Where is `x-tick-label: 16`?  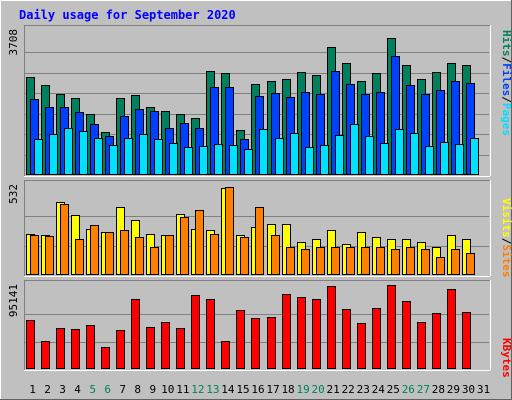 x-tick-label: 16 is located at coordinates (257, 389).